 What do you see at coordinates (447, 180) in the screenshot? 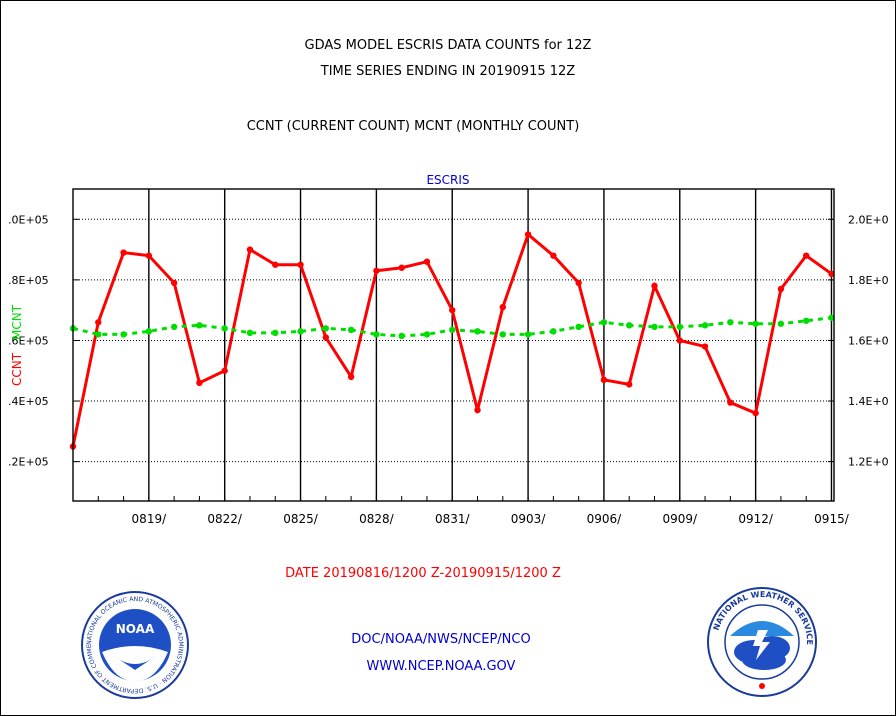
I see `panel-title: ESCRIS` at bounding box center [447, 180].